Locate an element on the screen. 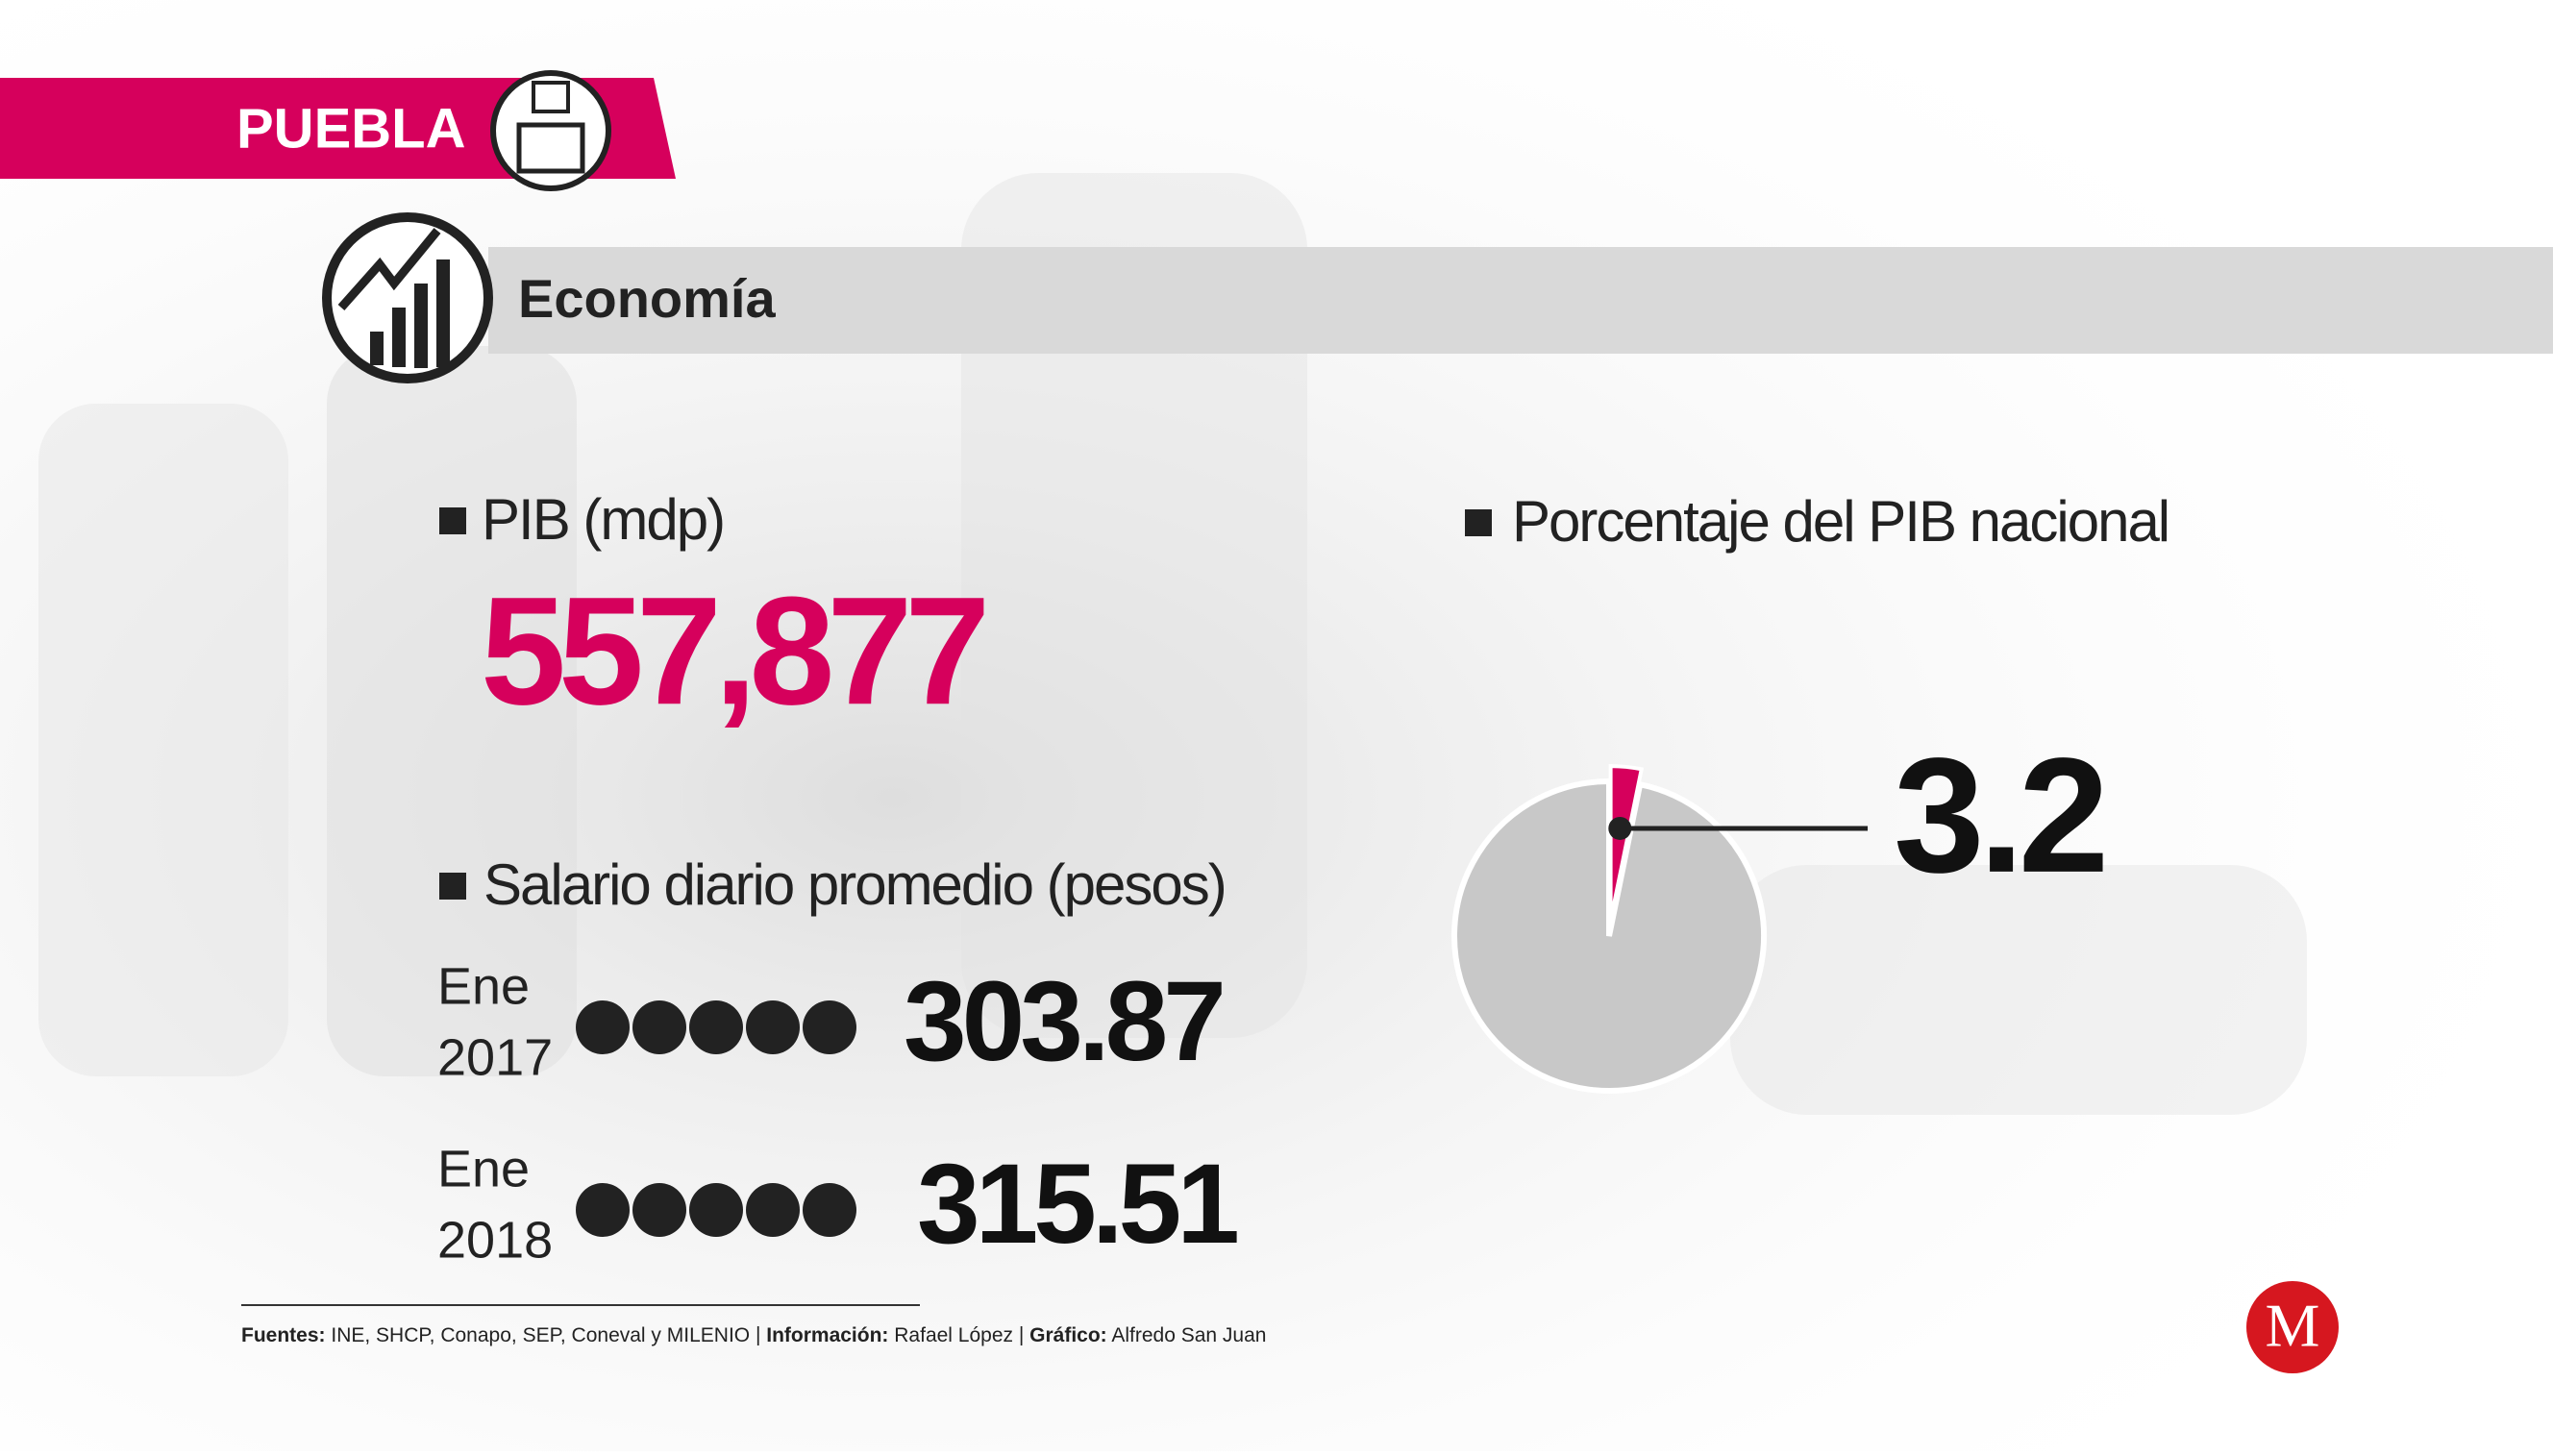 This screenshot has width=2553, height=1456. pie-slice is located at coordinates (1626, 843).